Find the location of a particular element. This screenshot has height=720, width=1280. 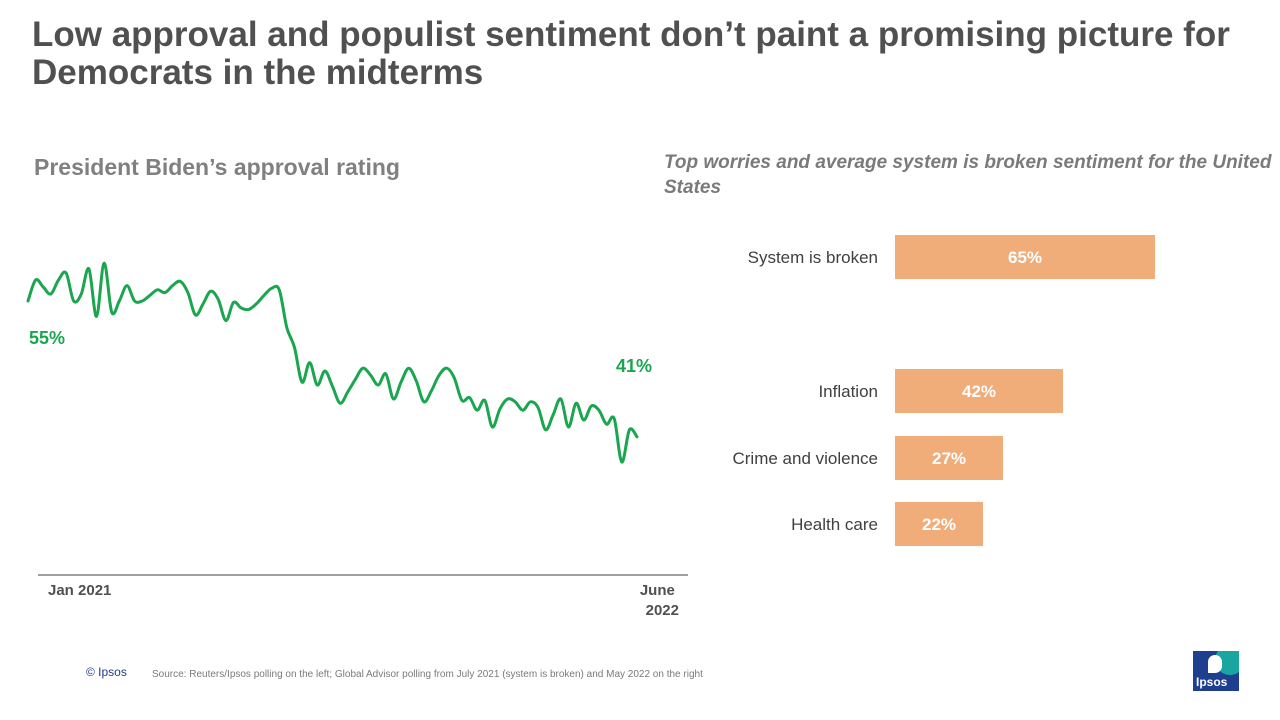

bar-system-is-broken is located at coordinates (1025, 257).